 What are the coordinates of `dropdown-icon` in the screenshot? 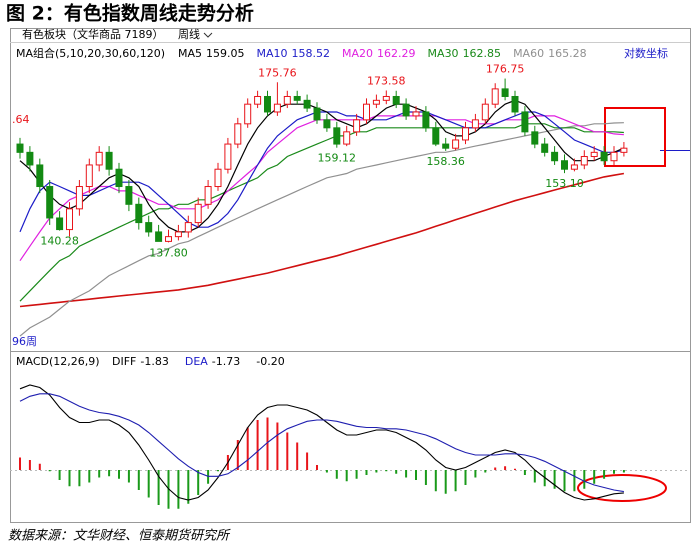 It's located at (208, 35).